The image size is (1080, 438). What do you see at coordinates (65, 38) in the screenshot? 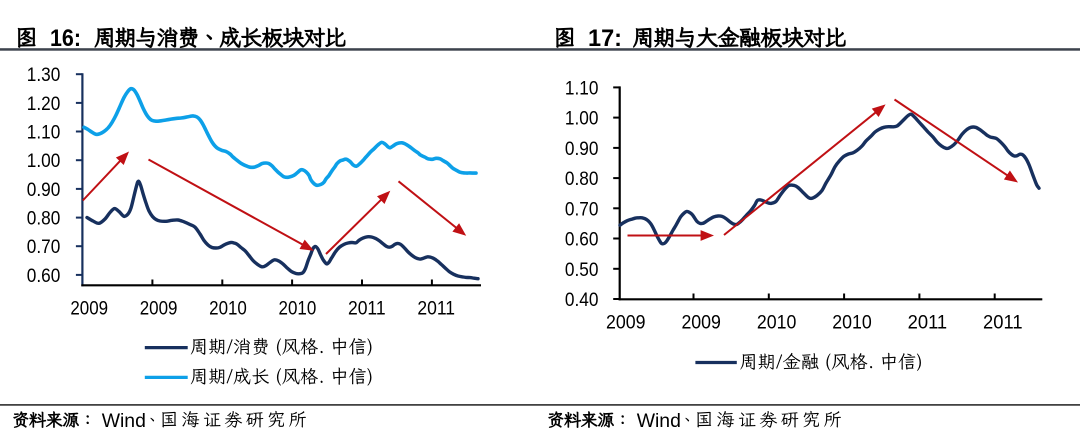
I see `svg-text: 16:` at bounding box center [65, 38].